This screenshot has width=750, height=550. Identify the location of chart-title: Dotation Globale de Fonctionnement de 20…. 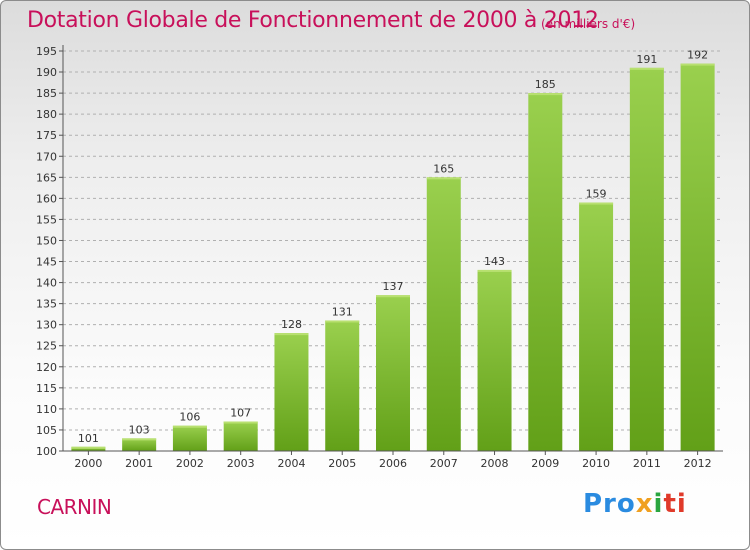
(313, 20).